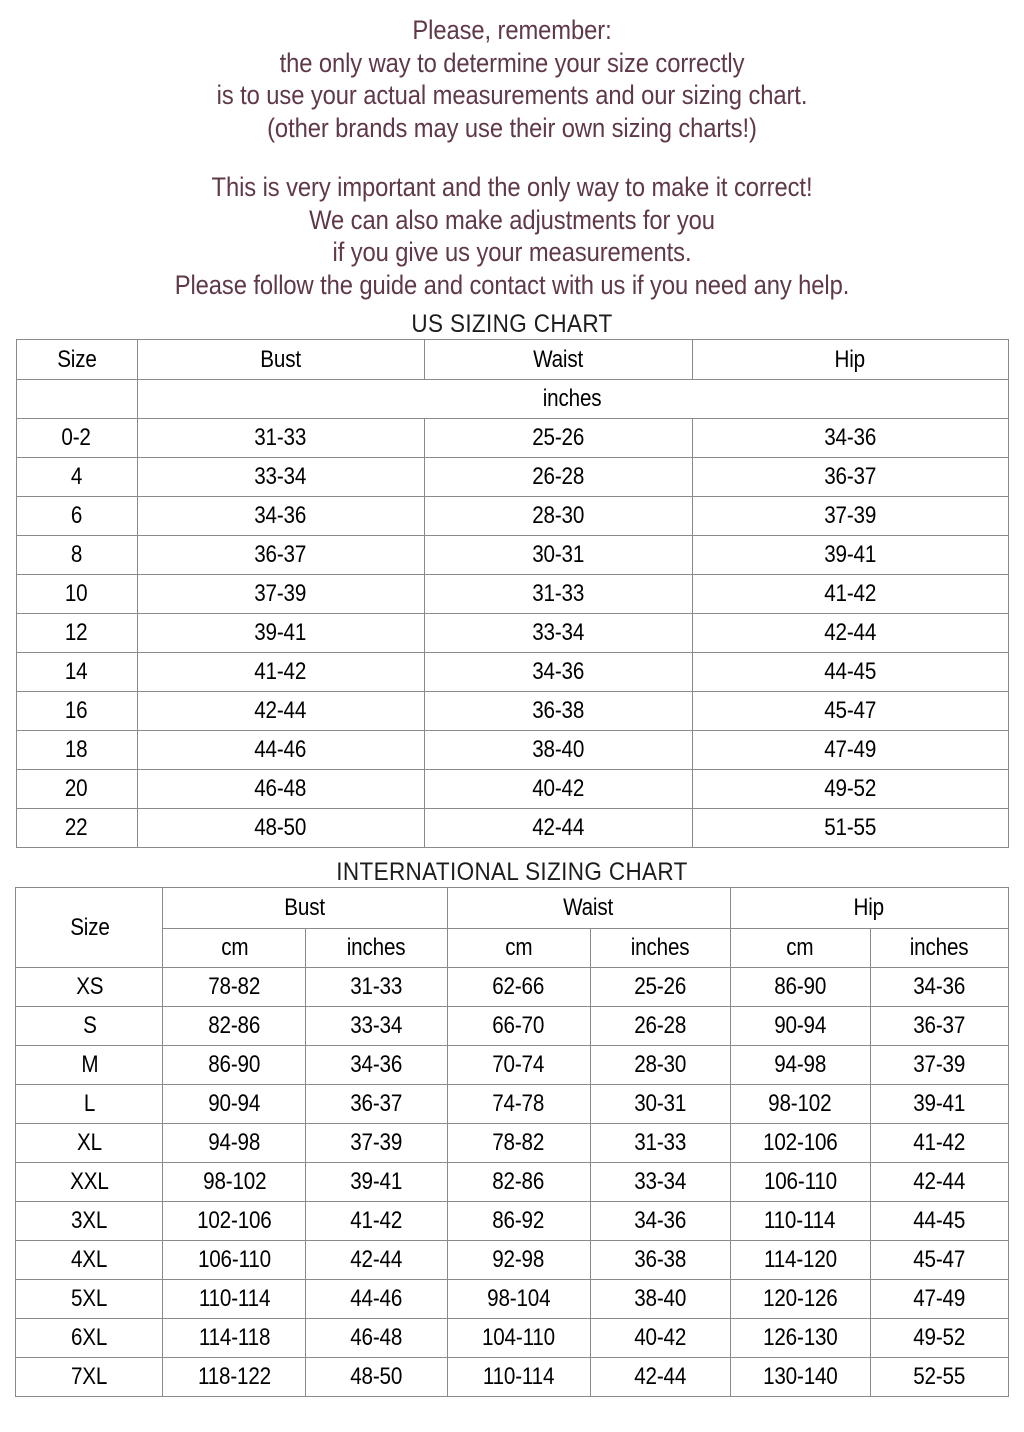 The height and width of the screenshot is (1432, 1024). What do you see at coordinates (305, 908) in the screenshot?
I see `intl-header-bust: Bust` at bounding box center [305, 908].